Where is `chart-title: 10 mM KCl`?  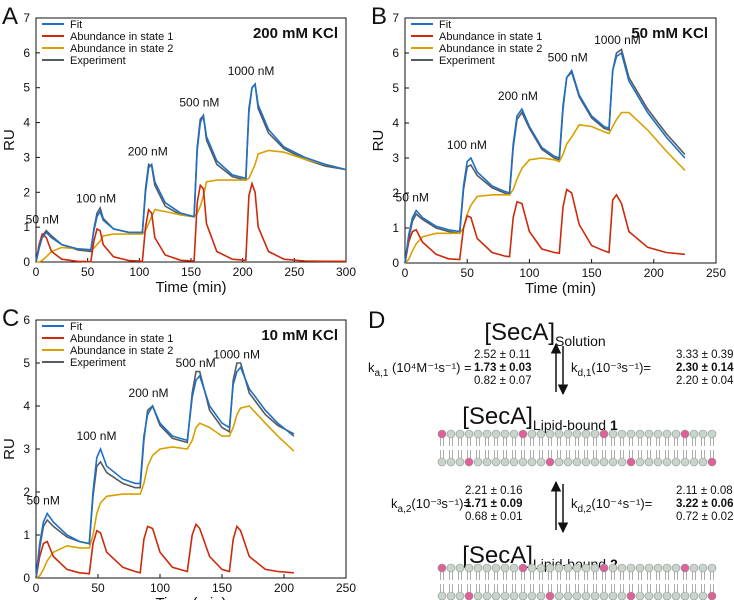 chart-title: 10 mM KCl is located at coordinates (299, 335).